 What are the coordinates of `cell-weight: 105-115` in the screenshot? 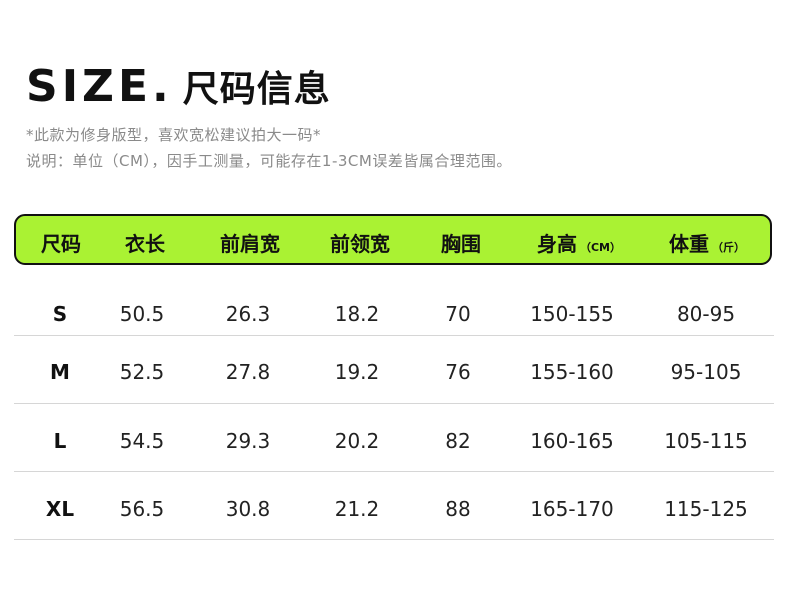 It's located at (706, 441).